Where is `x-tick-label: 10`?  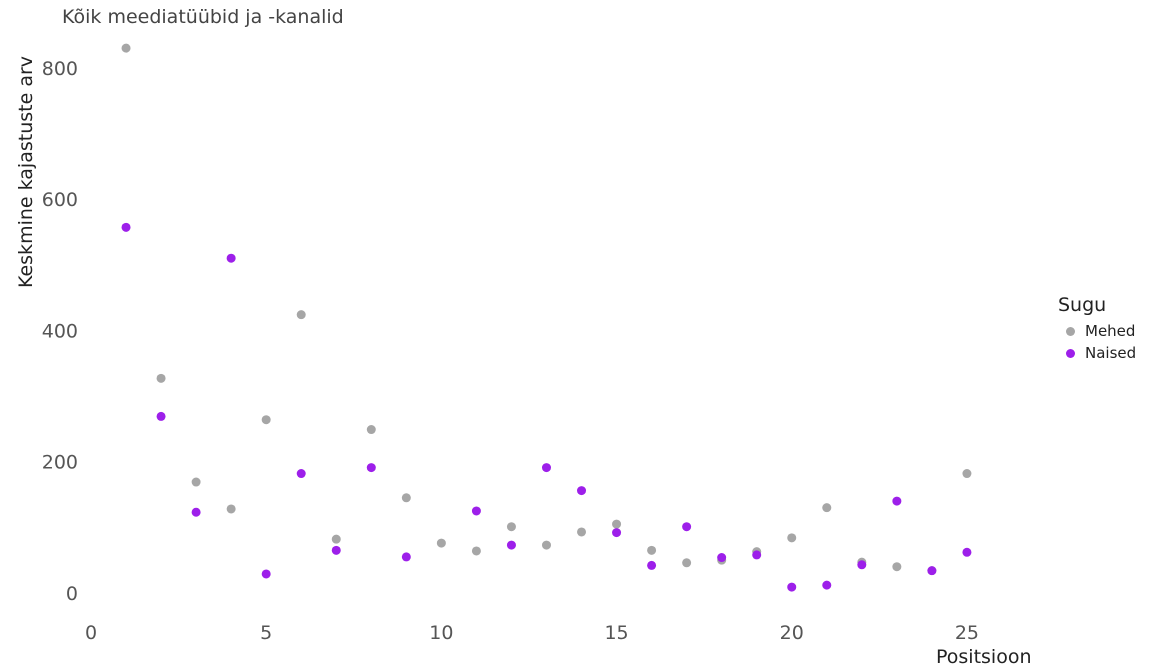
x-tick-label: 10 is located at coordinates (441, 633).